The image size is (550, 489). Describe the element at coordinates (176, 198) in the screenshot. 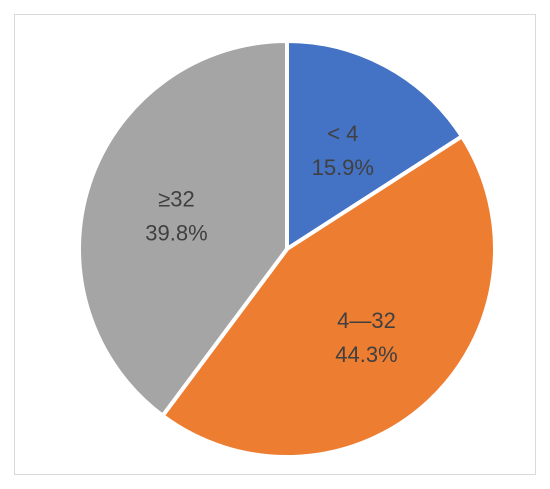

I see `slice-category-label: ≥32` at that location.